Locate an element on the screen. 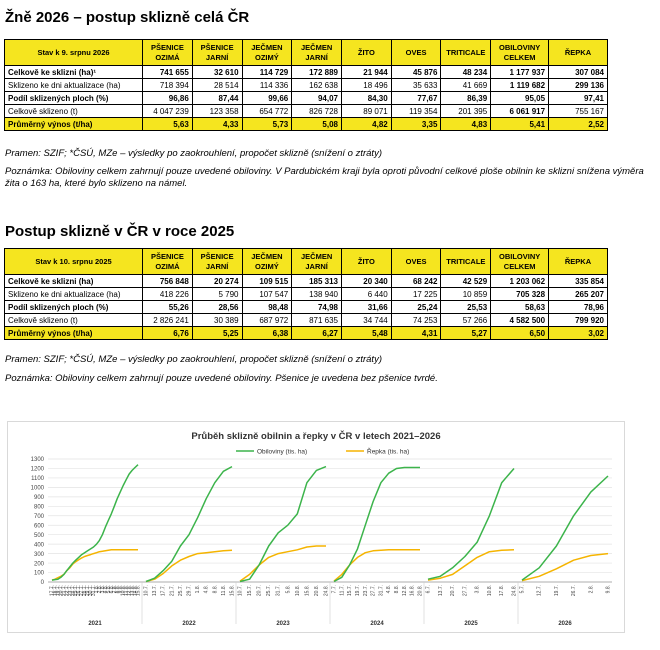 The width and height of the screenshot is (660, 650). table-cell: 18 496 is located at coordinates (366, 85).